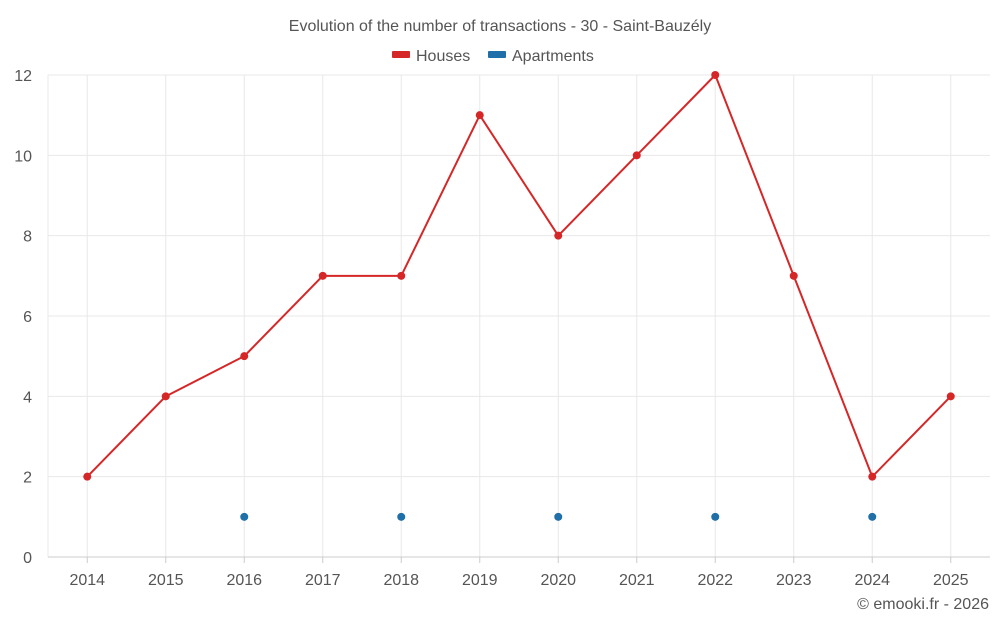 The image size is (1000, 625). Describe the element at coordinates (715, 580) in the screenshot. I see `x-tick-label: 2022` at that location.